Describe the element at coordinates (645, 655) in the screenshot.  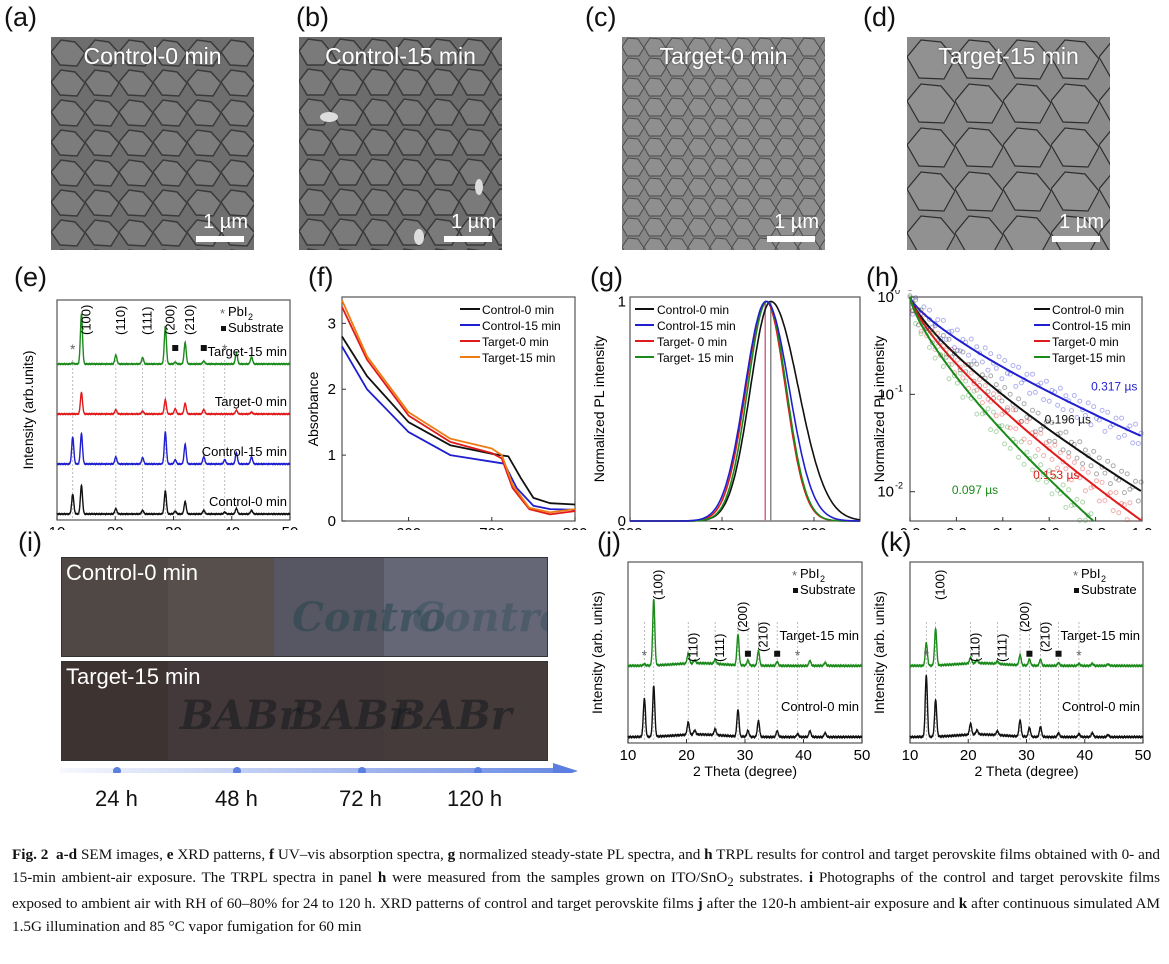
I see `pbi2-marker: *` at that location.